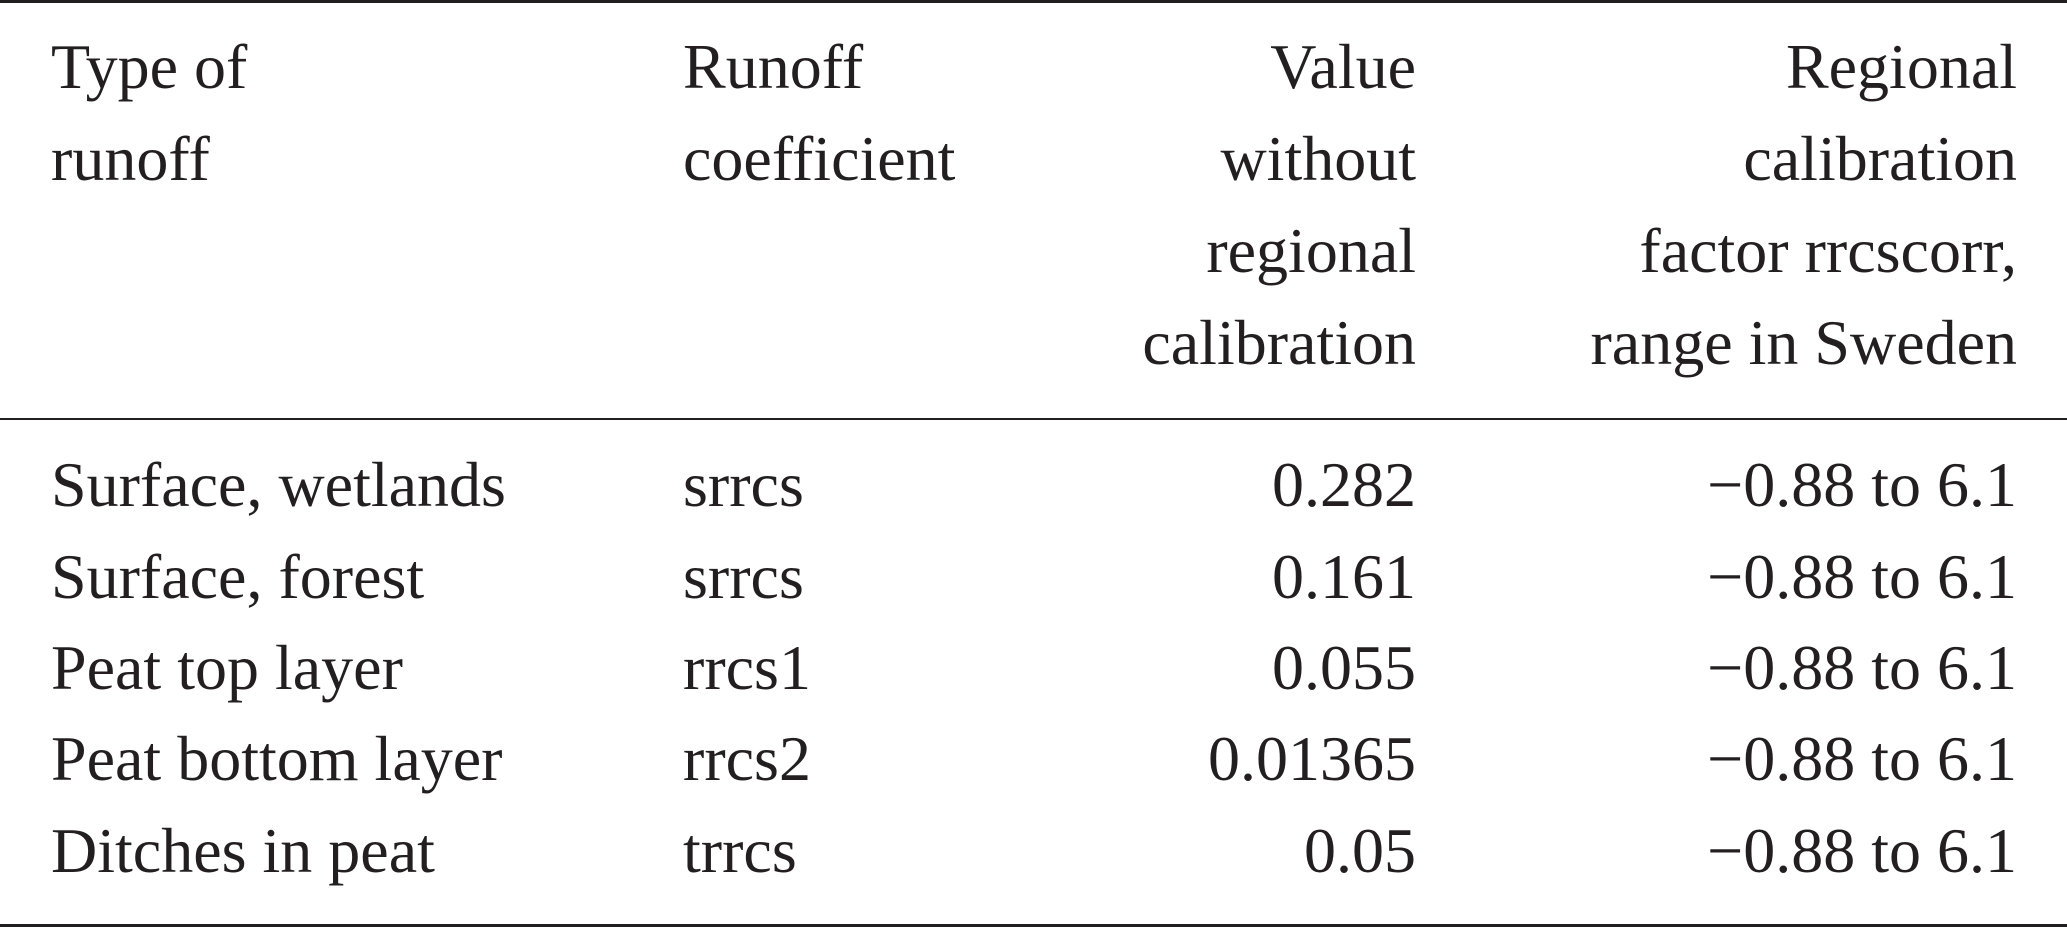  Describe the element at coordinates (747, 758) in the screenshot. I see `cell-coefficient: rrcs2` at that location.